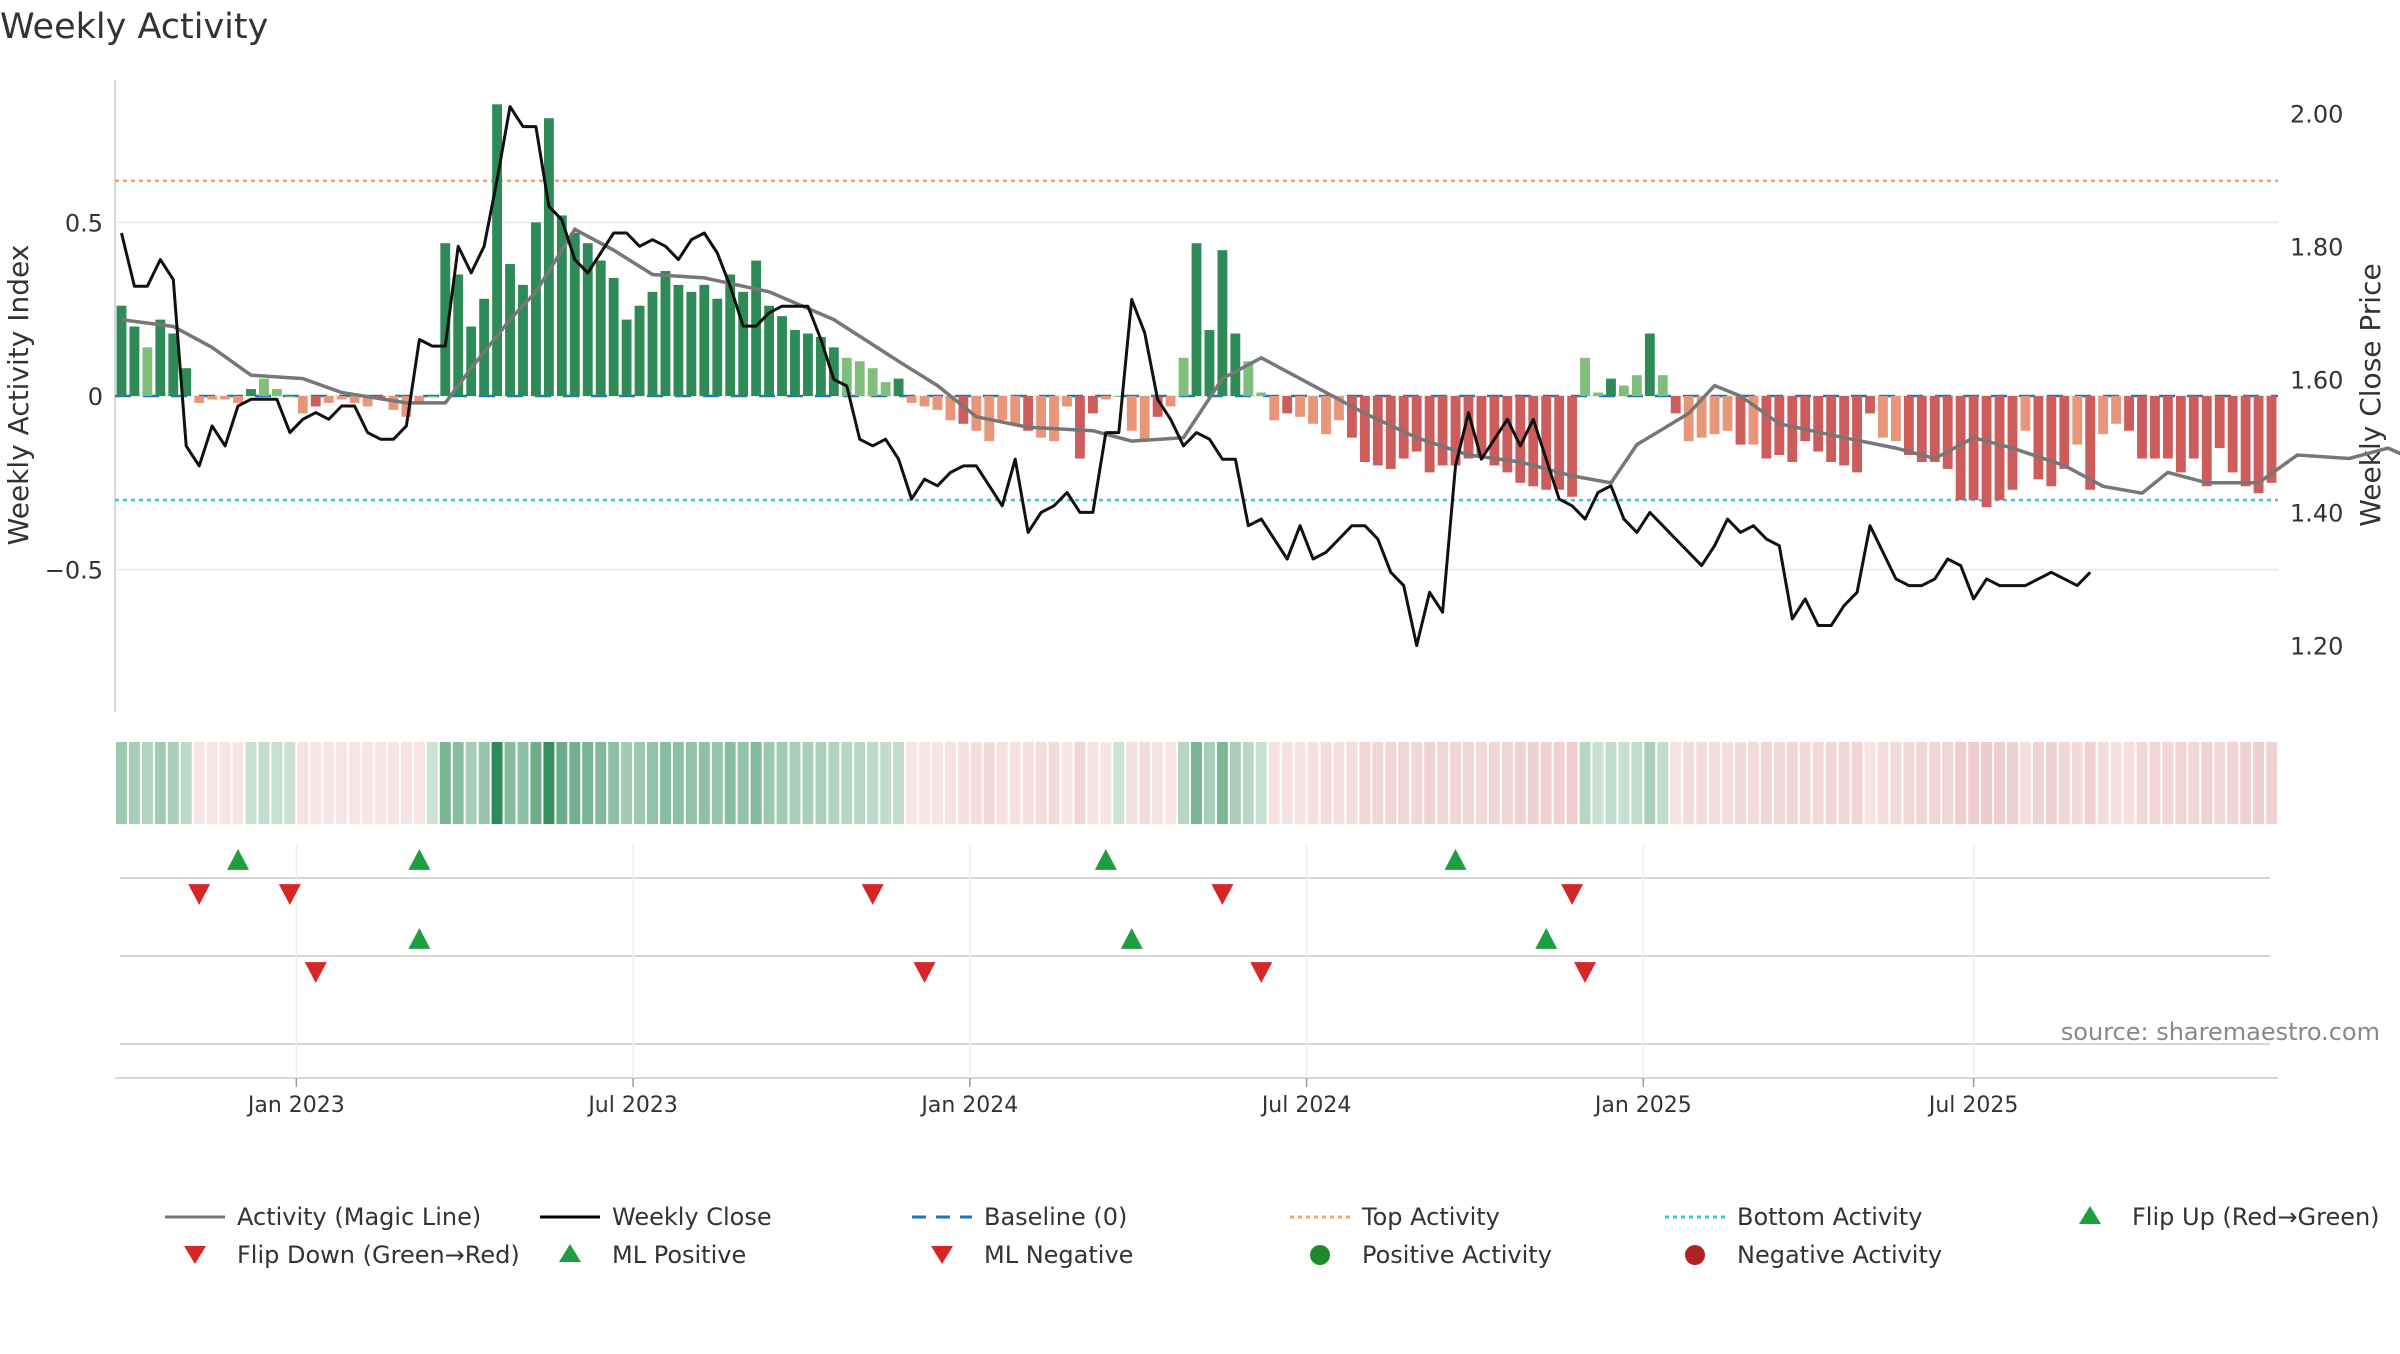 The image size is (2400, 1354). Describe the element at coordinates (1306, 1105) in the screenshot. I see `x-tick-label: Jul 2024` at that location.